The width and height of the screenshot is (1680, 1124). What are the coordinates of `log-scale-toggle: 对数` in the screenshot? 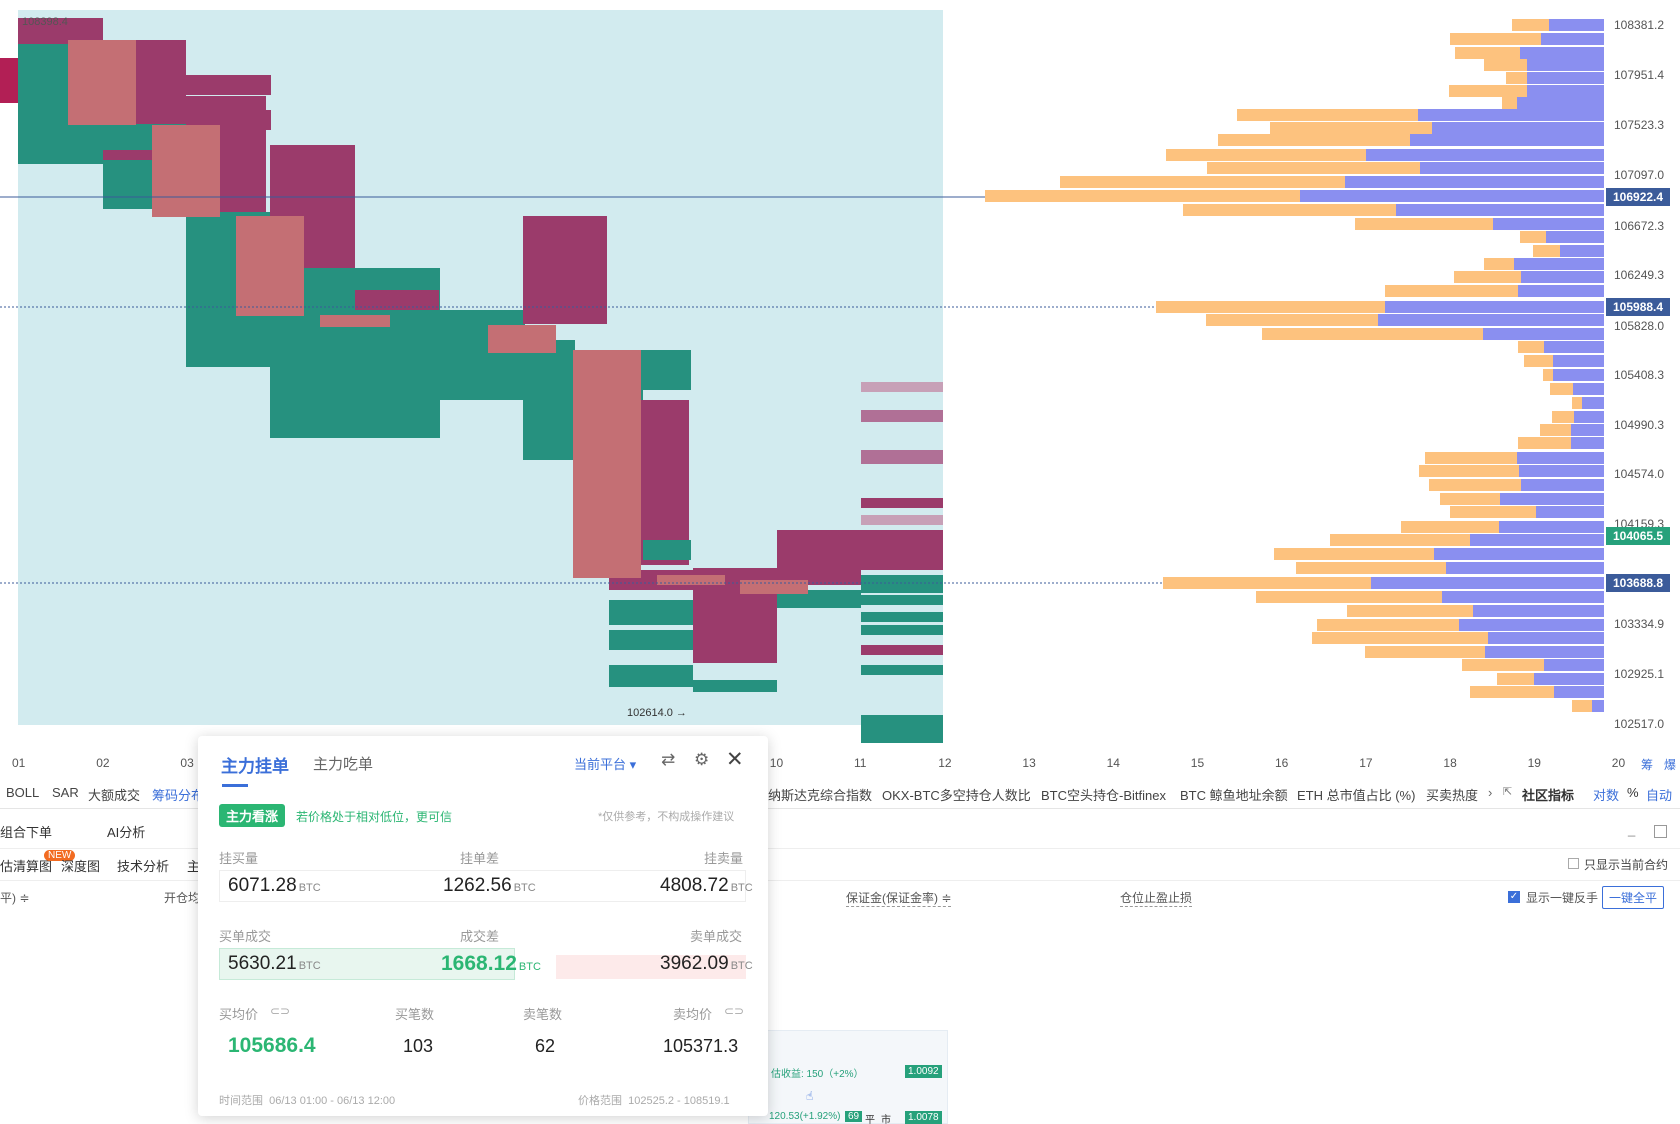 It's located at (1606, 795).